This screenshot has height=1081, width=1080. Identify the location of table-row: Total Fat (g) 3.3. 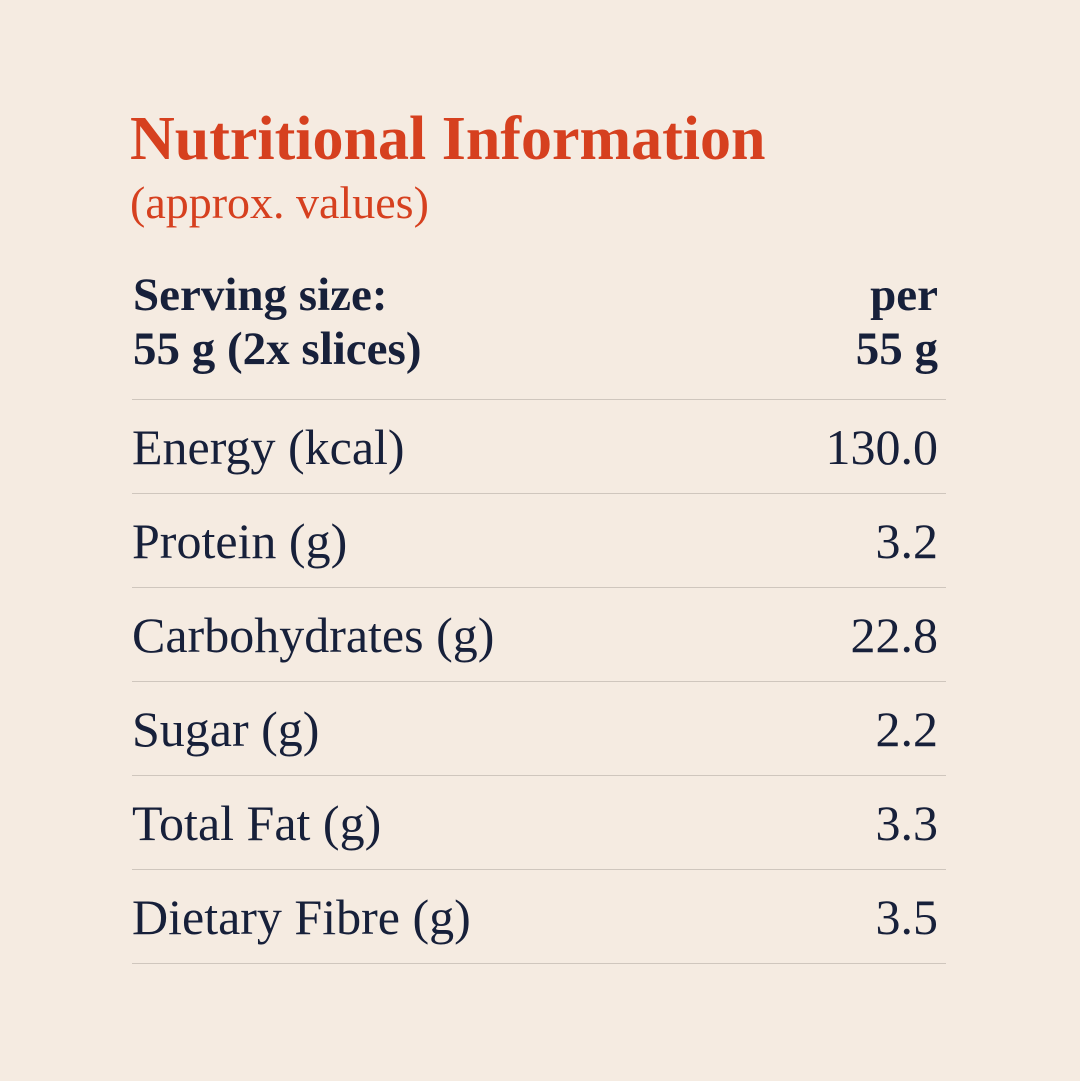
(539, 823).